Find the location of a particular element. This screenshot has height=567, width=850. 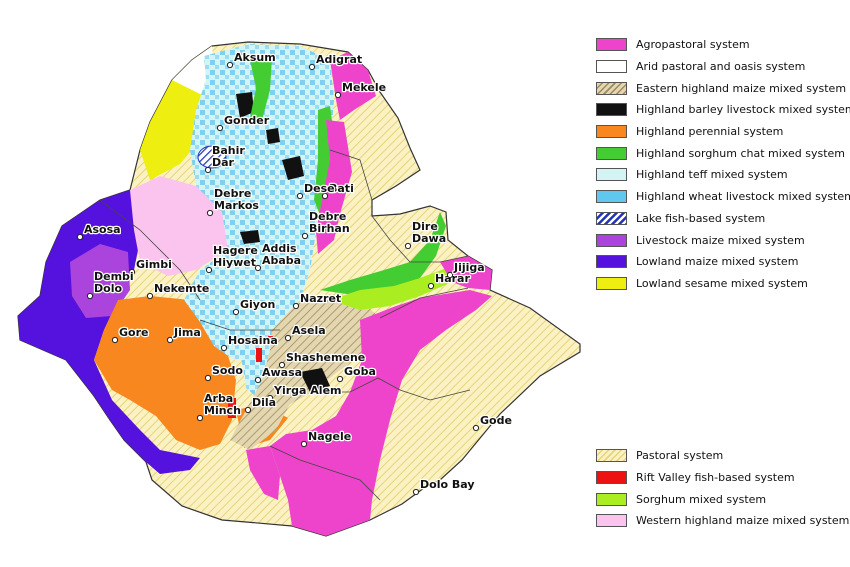

legend-item: Arid pastoral and oasis system is located at coordinates (723, 67).